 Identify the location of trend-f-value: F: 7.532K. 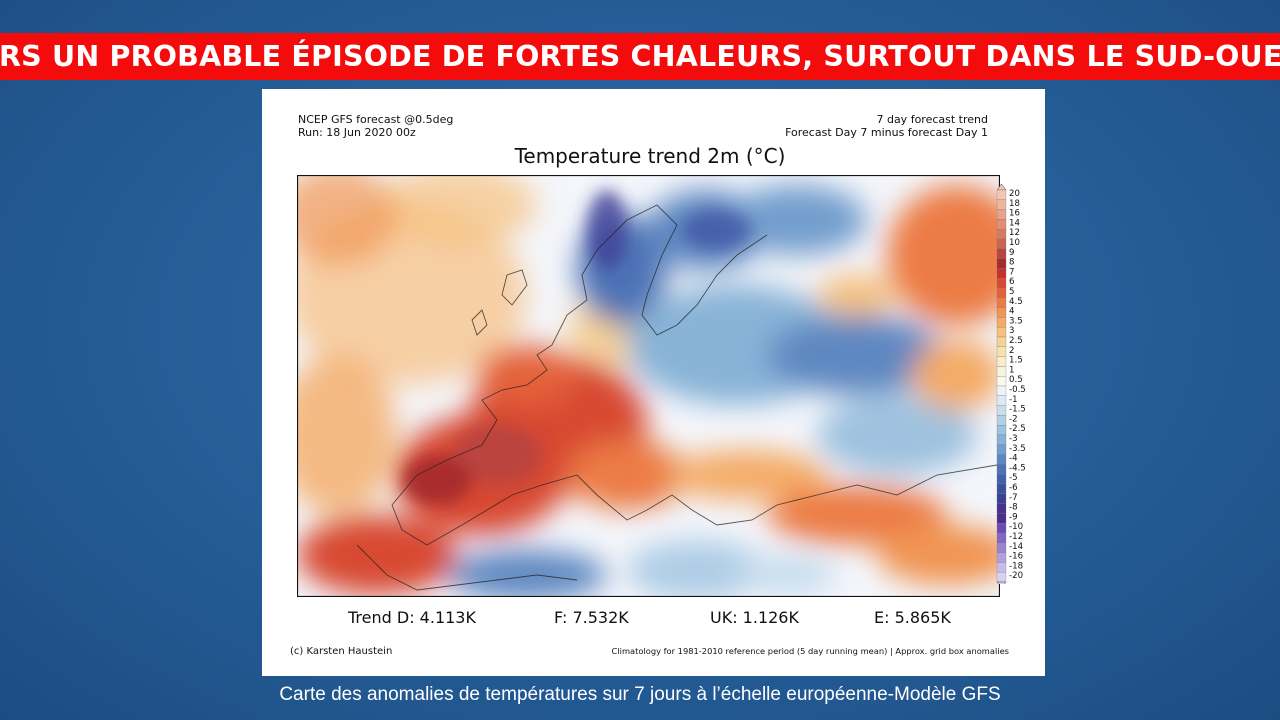
(591, 617).